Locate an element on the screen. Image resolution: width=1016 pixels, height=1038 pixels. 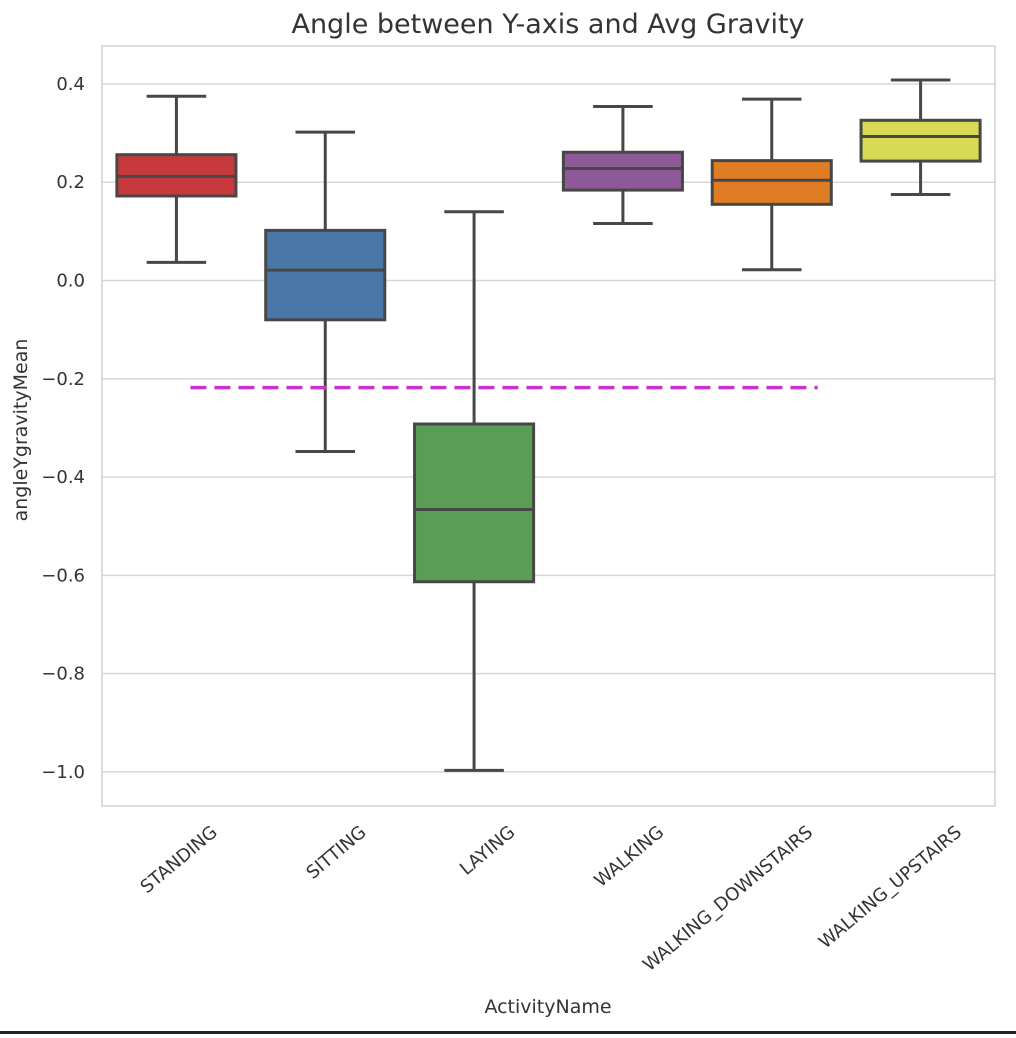
x-tick-label: STANDING is located at coordinates (179, 860).